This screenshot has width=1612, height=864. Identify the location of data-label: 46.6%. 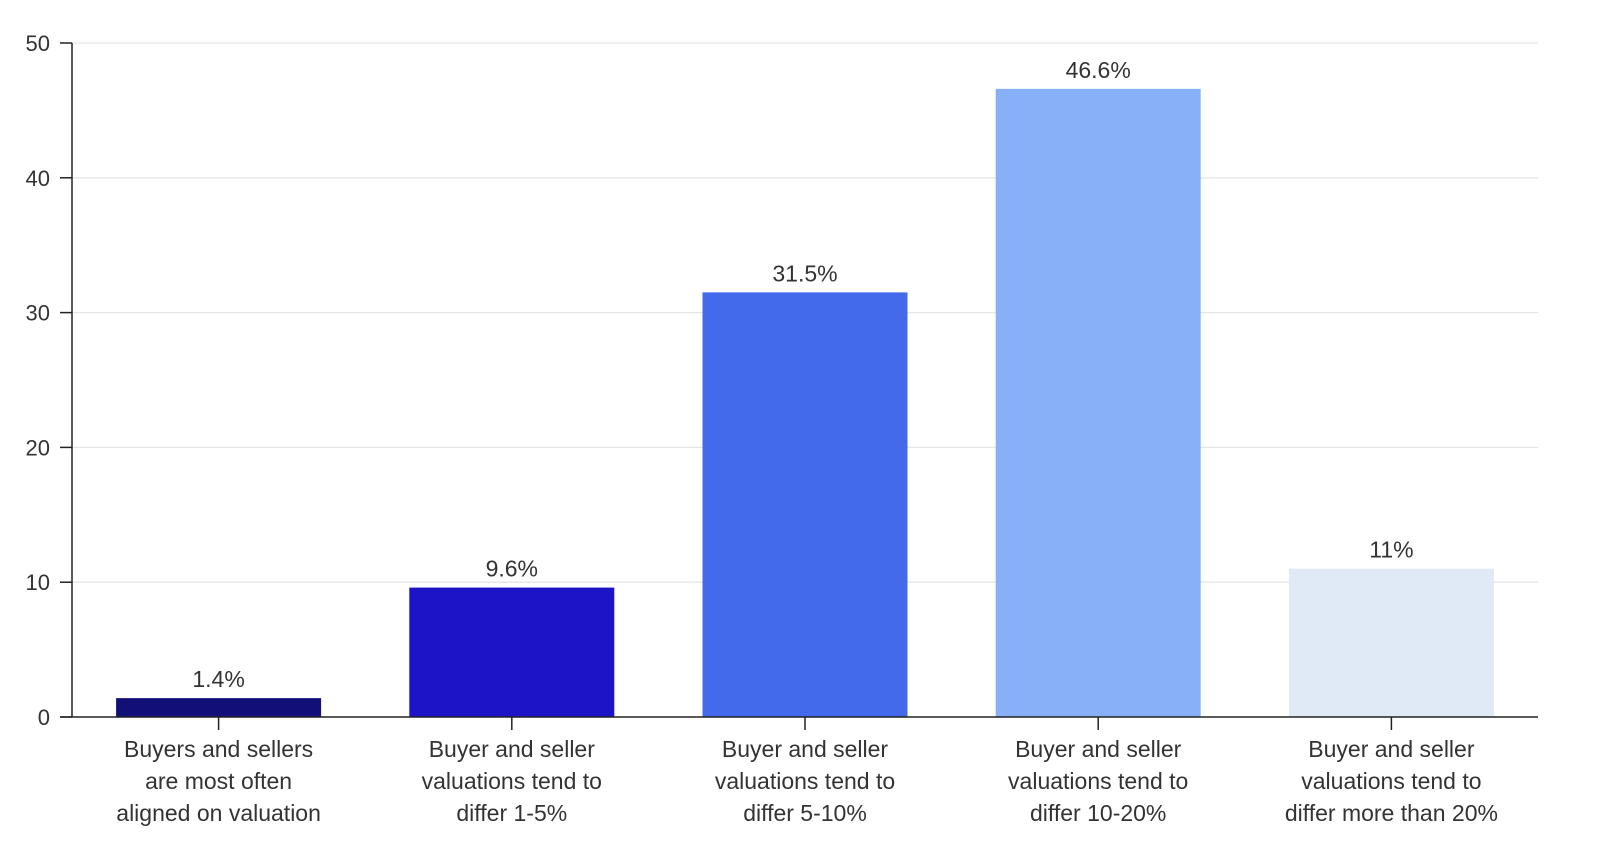
(1098, 70).